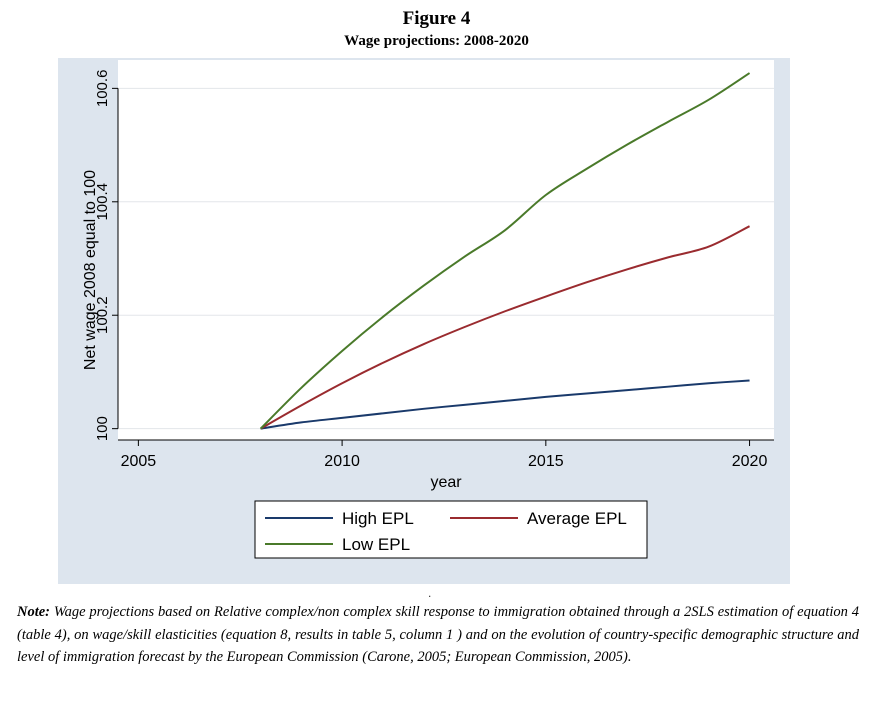  Describe the element at coordinates (436, 41) in the screenshot. I see `figure-subtitle: Wage projections: 2008-2020` at that location.